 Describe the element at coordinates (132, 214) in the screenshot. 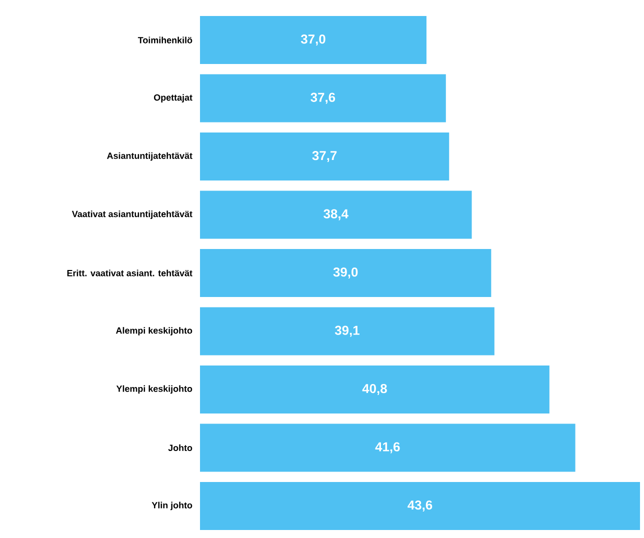

I see `y-tick-label: Vaativat asiantuntijatehtävät` at that location.